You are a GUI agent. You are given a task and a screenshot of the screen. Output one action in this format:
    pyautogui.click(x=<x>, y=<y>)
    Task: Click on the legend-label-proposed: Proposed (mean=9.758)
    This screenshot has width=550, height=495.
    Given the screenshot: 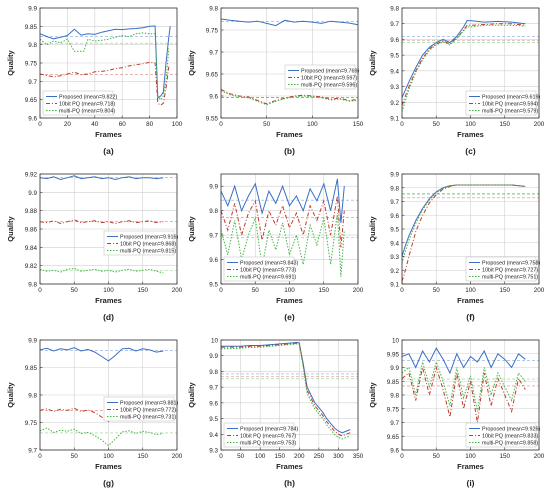 What is the action you would take?
    pyautogui.click(x=511, y=264)
    